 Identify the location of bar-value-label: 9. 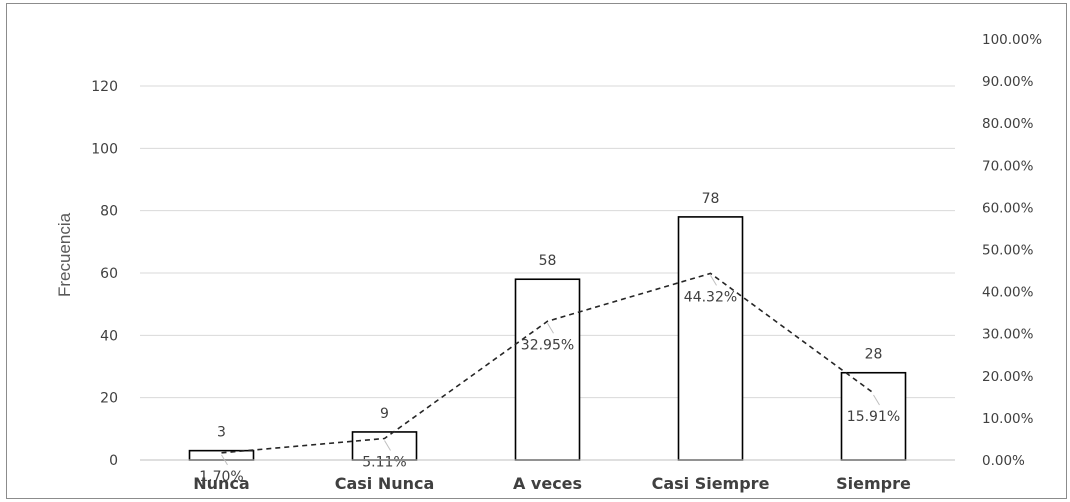
(384, 414).